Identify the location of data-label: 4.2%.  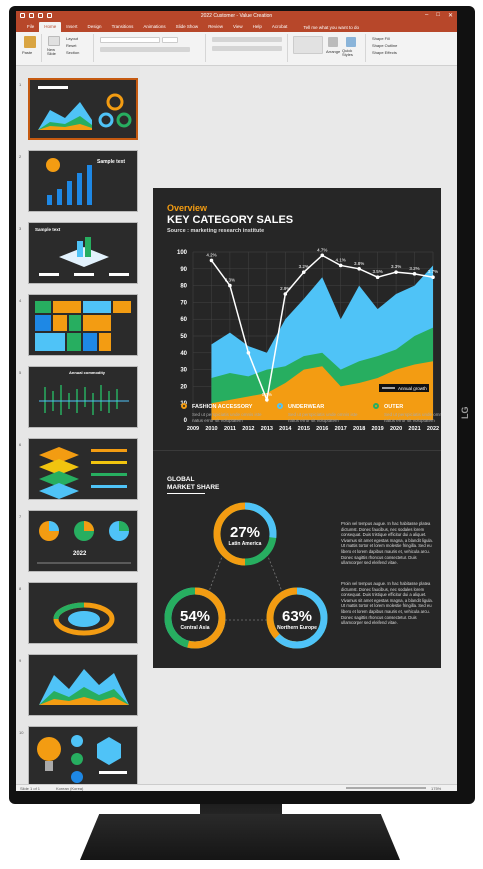
(211, 254).